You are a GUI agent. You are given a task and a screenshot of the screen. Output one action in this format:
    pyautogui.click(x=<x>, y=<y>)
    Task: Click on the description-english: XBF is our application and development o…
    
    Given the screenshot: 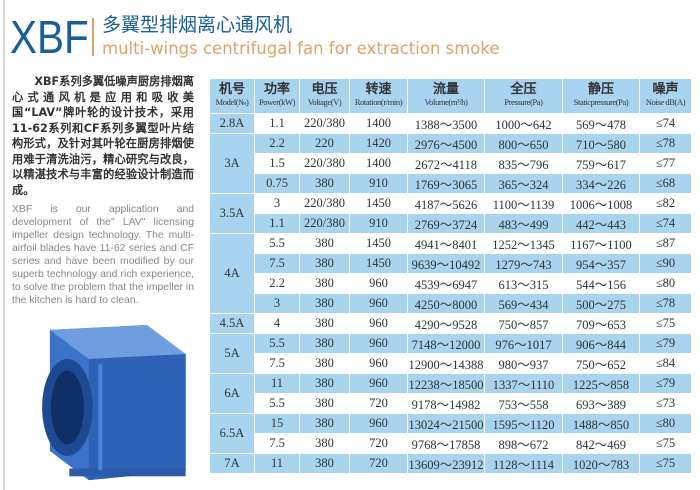 What is the action you would take?
    pyautogui.click(x=103, y=255)
    